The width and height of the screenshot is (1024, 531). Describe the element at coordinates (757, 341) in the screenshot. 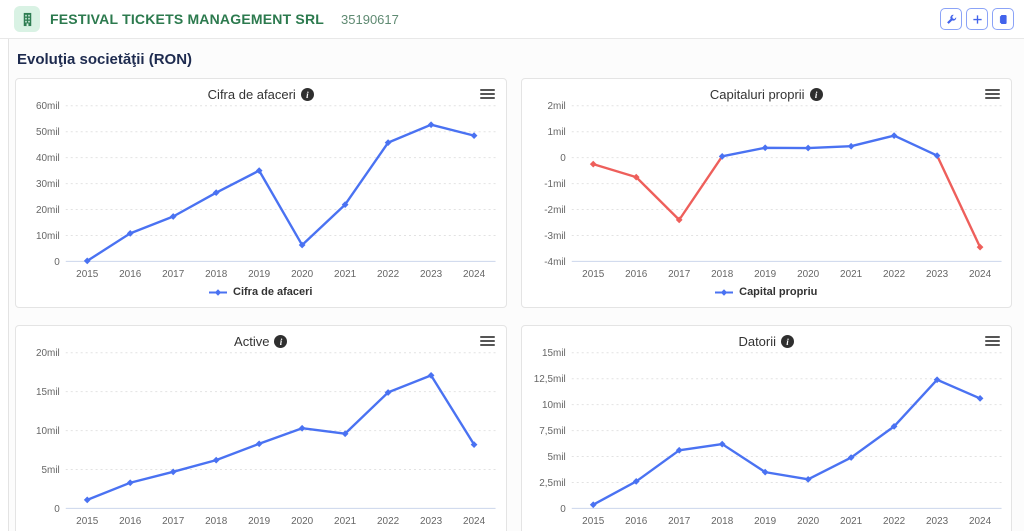

I see `chart-title-text: Datorii` at that location.